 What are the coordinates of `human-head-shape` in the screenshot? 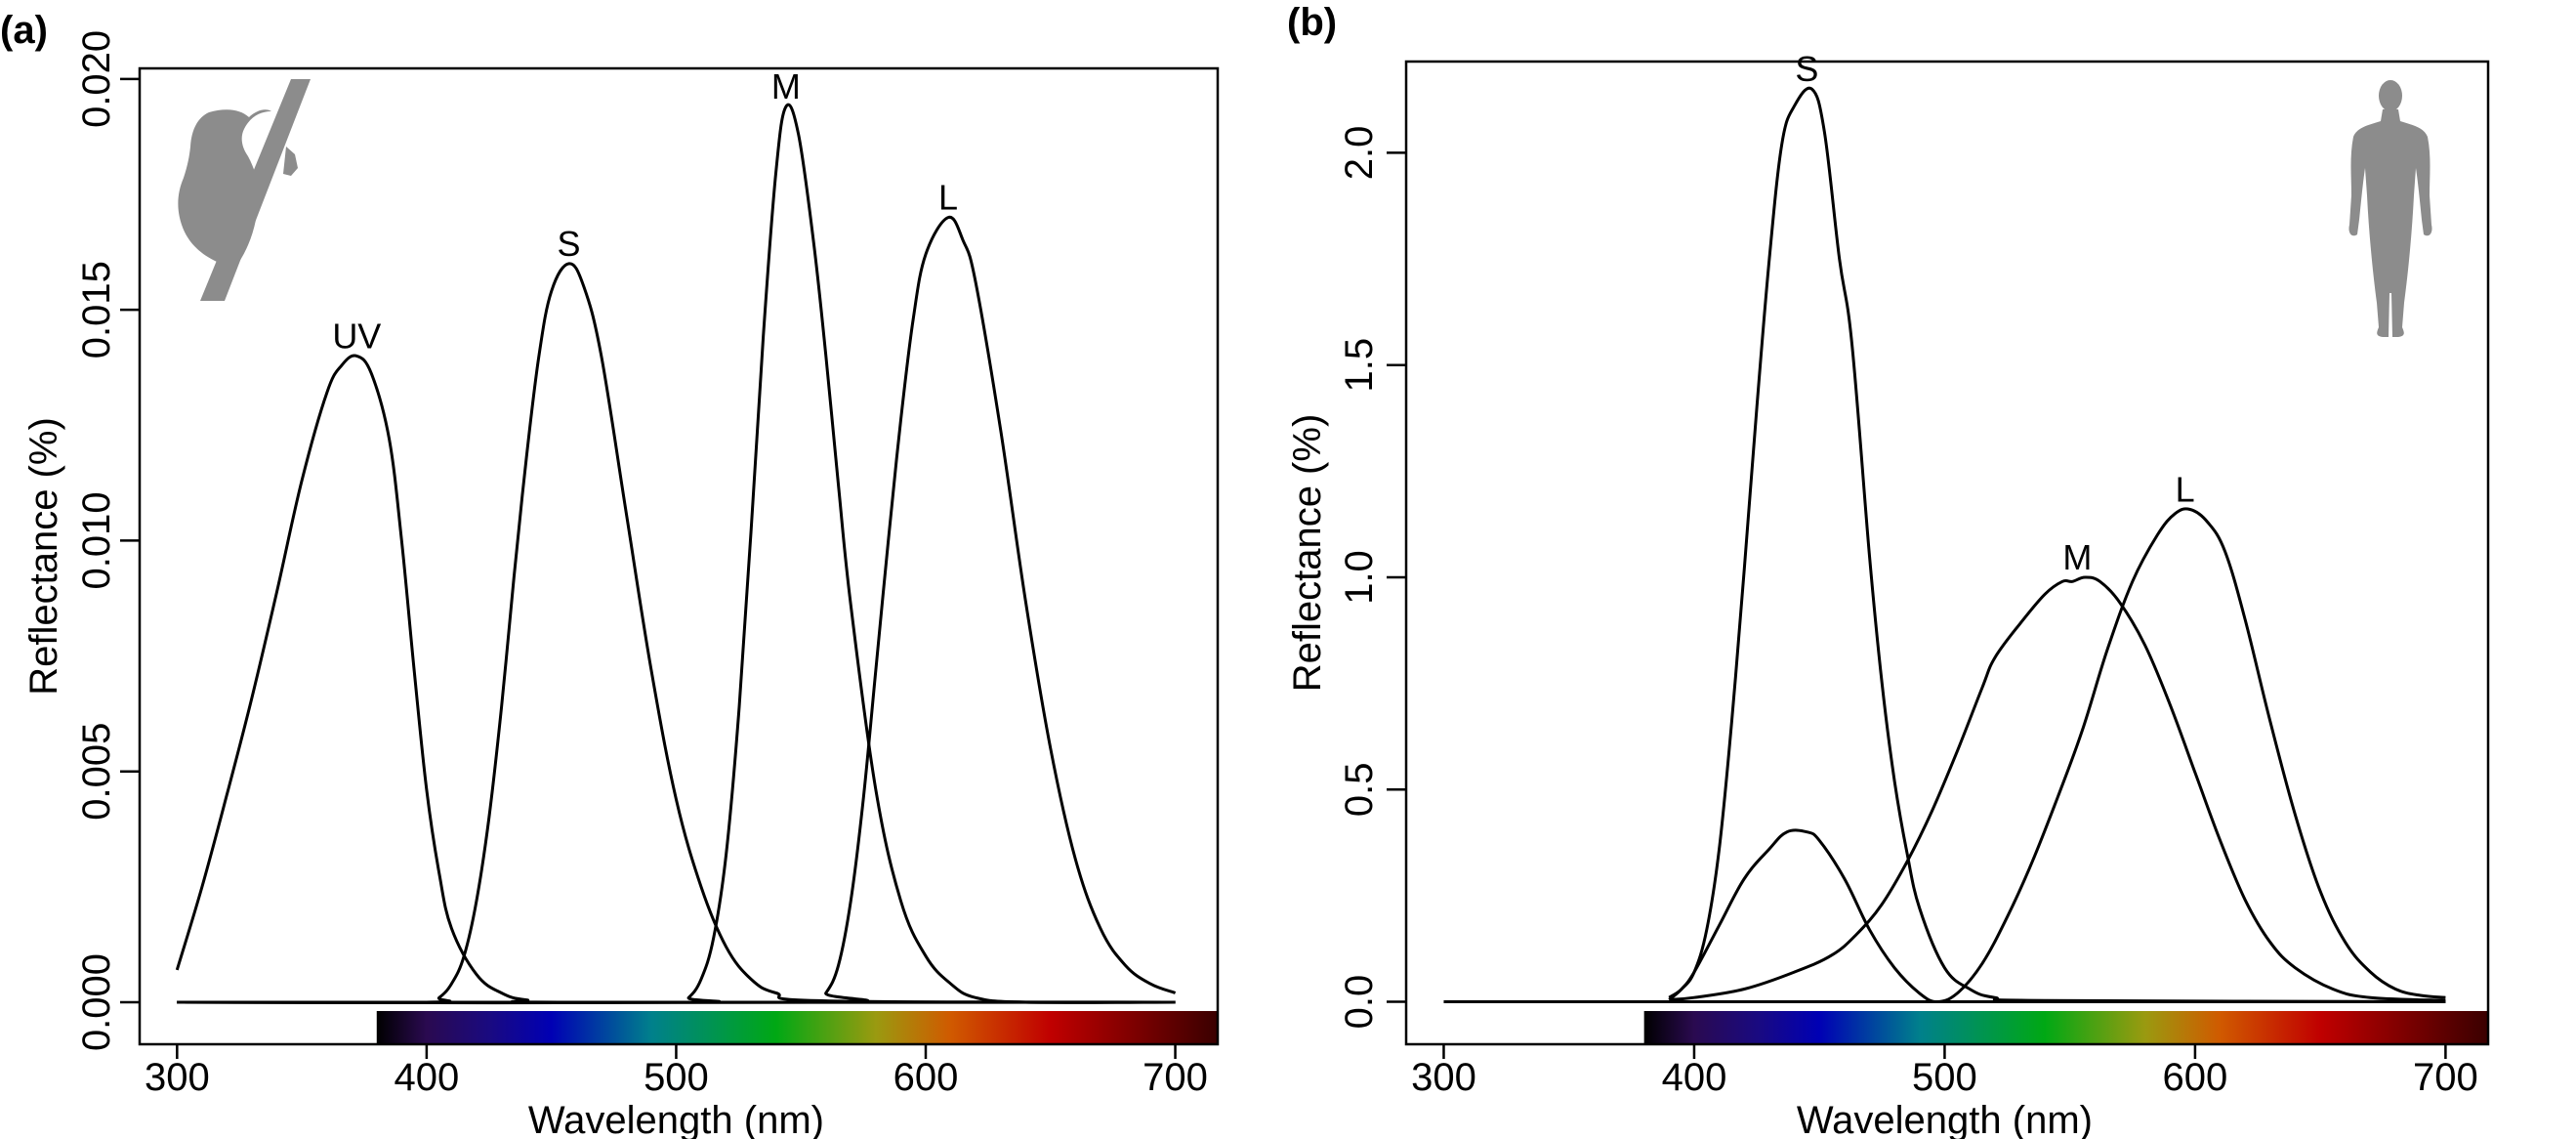 It's located at (2390, 95).